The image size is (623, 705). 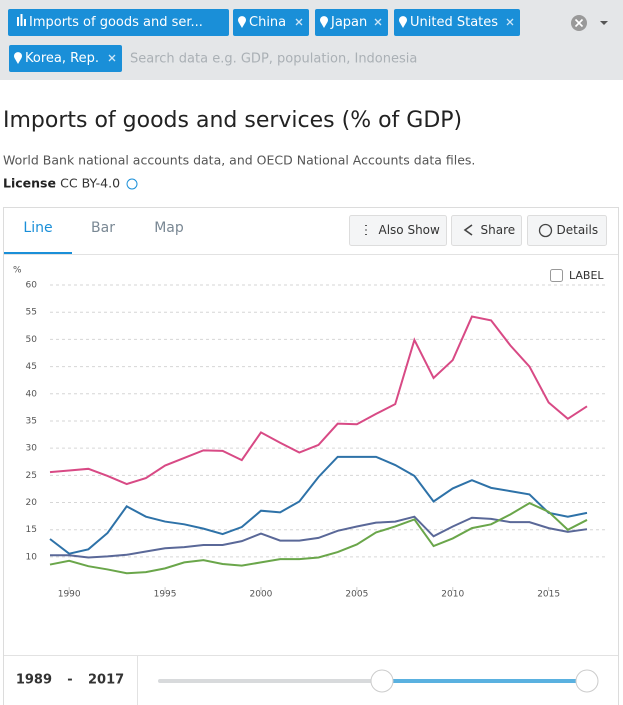 What do you see at coordinates (548, 595) in the screenshot?
I see `x-tick-label: 2015` at bounding box center [548, 595].